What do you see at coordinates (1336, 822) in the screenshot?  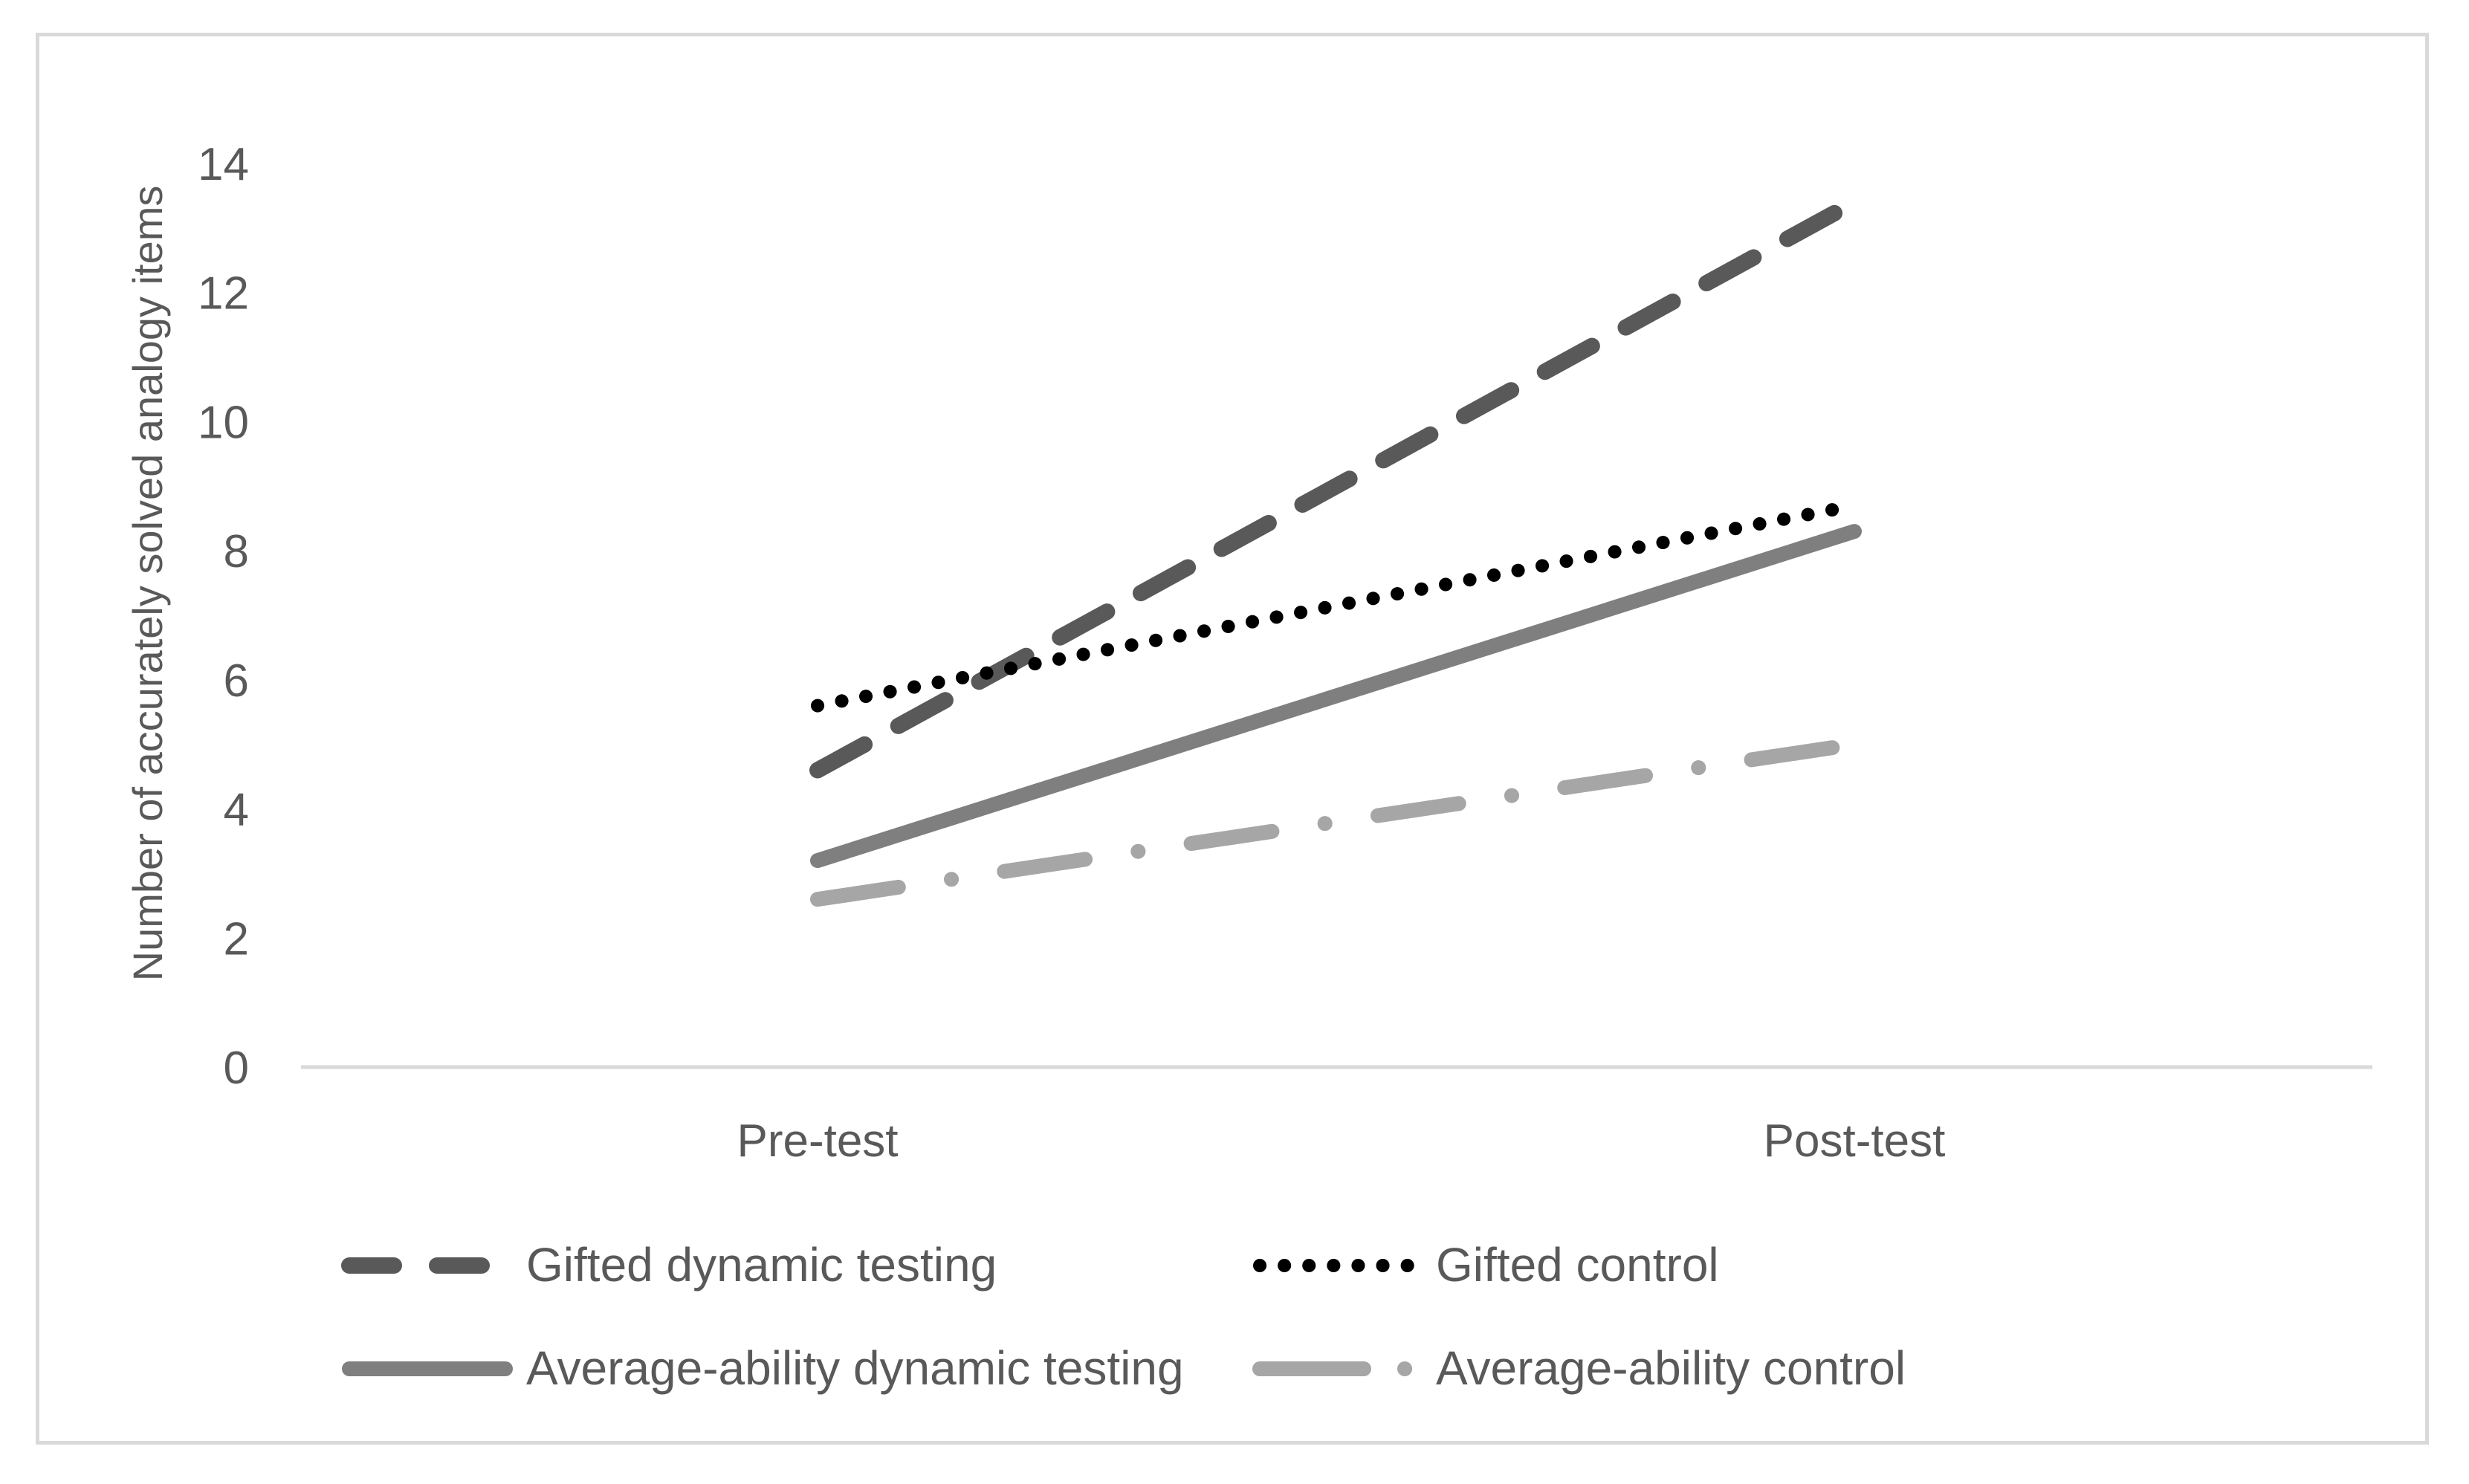 I see `series-line-average-ability-control` at bounding box center [1336, 822].